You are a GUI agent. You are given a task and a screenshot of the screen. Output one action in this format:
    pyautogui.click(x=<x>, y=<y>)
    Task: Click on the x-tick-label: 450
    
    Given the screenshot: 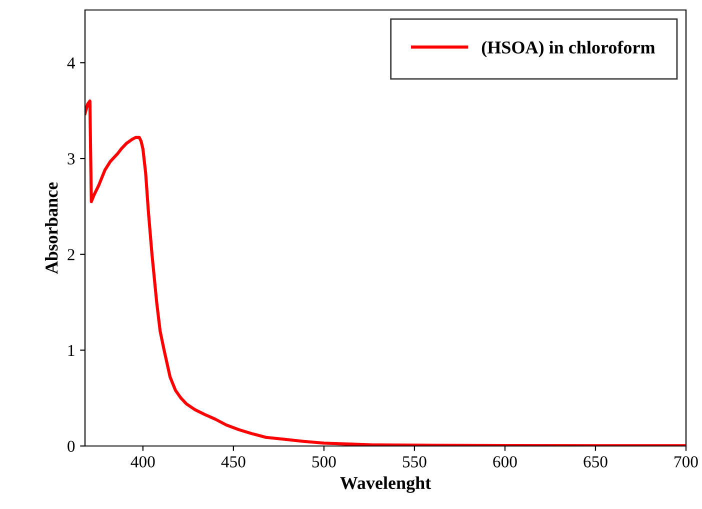 What is the action you would take?
    pyautogui.click(x=233, y=462)
    